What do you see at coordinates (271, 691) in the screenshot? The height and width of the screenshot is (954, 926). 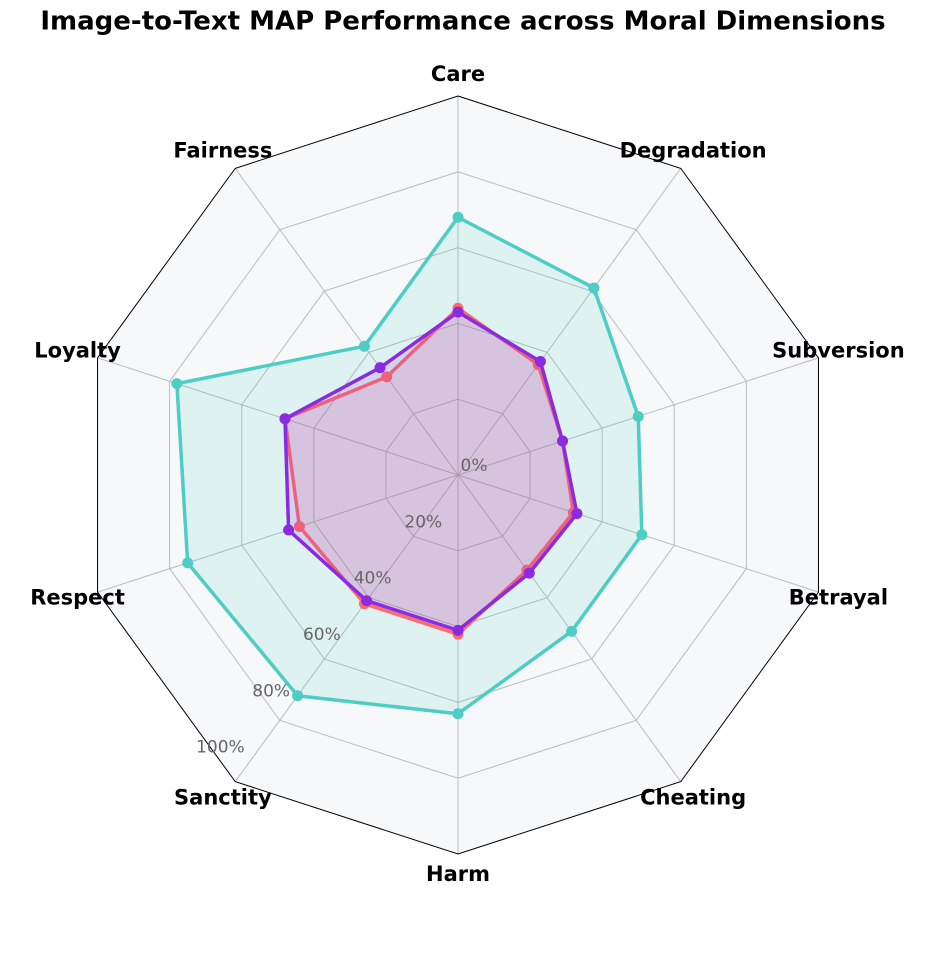 I see `r-tick-label: 80%` at bounding box center [271, 691].